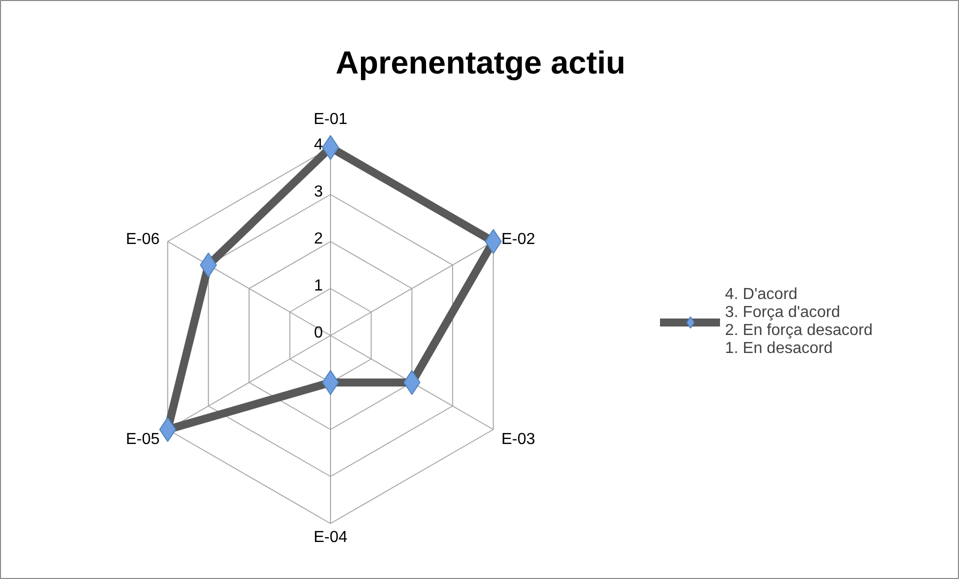 The width and height of the screenshot is (959, 579). I want to click on spoke-label: E-04, so click(331, 537).